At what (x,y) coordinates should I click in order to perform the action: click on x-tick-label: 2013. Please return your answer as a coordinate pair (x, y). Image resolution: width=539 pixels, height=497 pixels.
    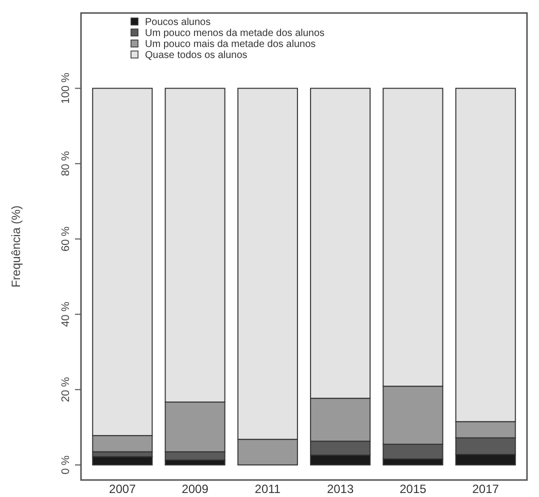
    Looking at the image, I should click on (340, 489).